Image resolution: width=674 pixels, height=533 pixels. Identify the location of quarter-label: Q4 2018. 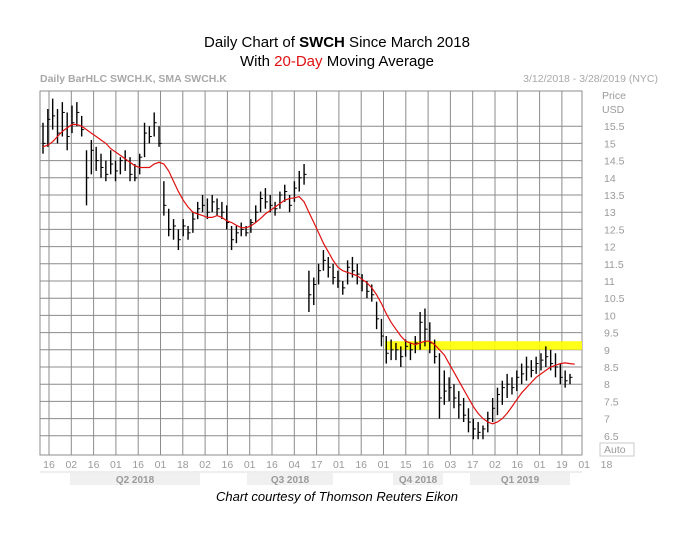
(418, 480).